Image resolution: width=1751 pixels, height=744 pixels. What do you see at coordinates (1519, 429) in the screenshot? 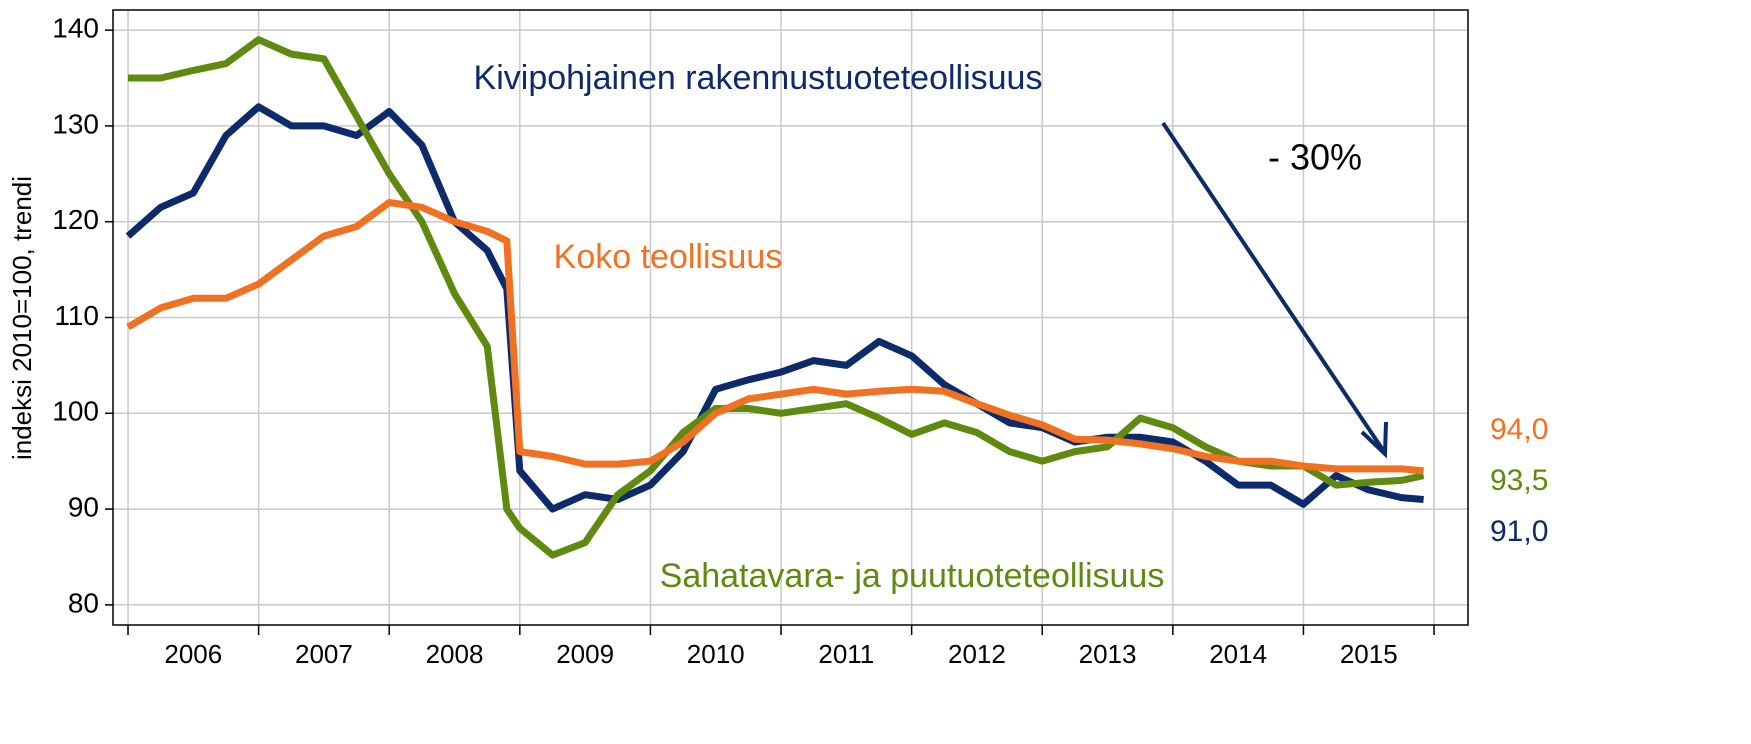
I see `end-label: 94,0` at bounding box center [1519, 429].